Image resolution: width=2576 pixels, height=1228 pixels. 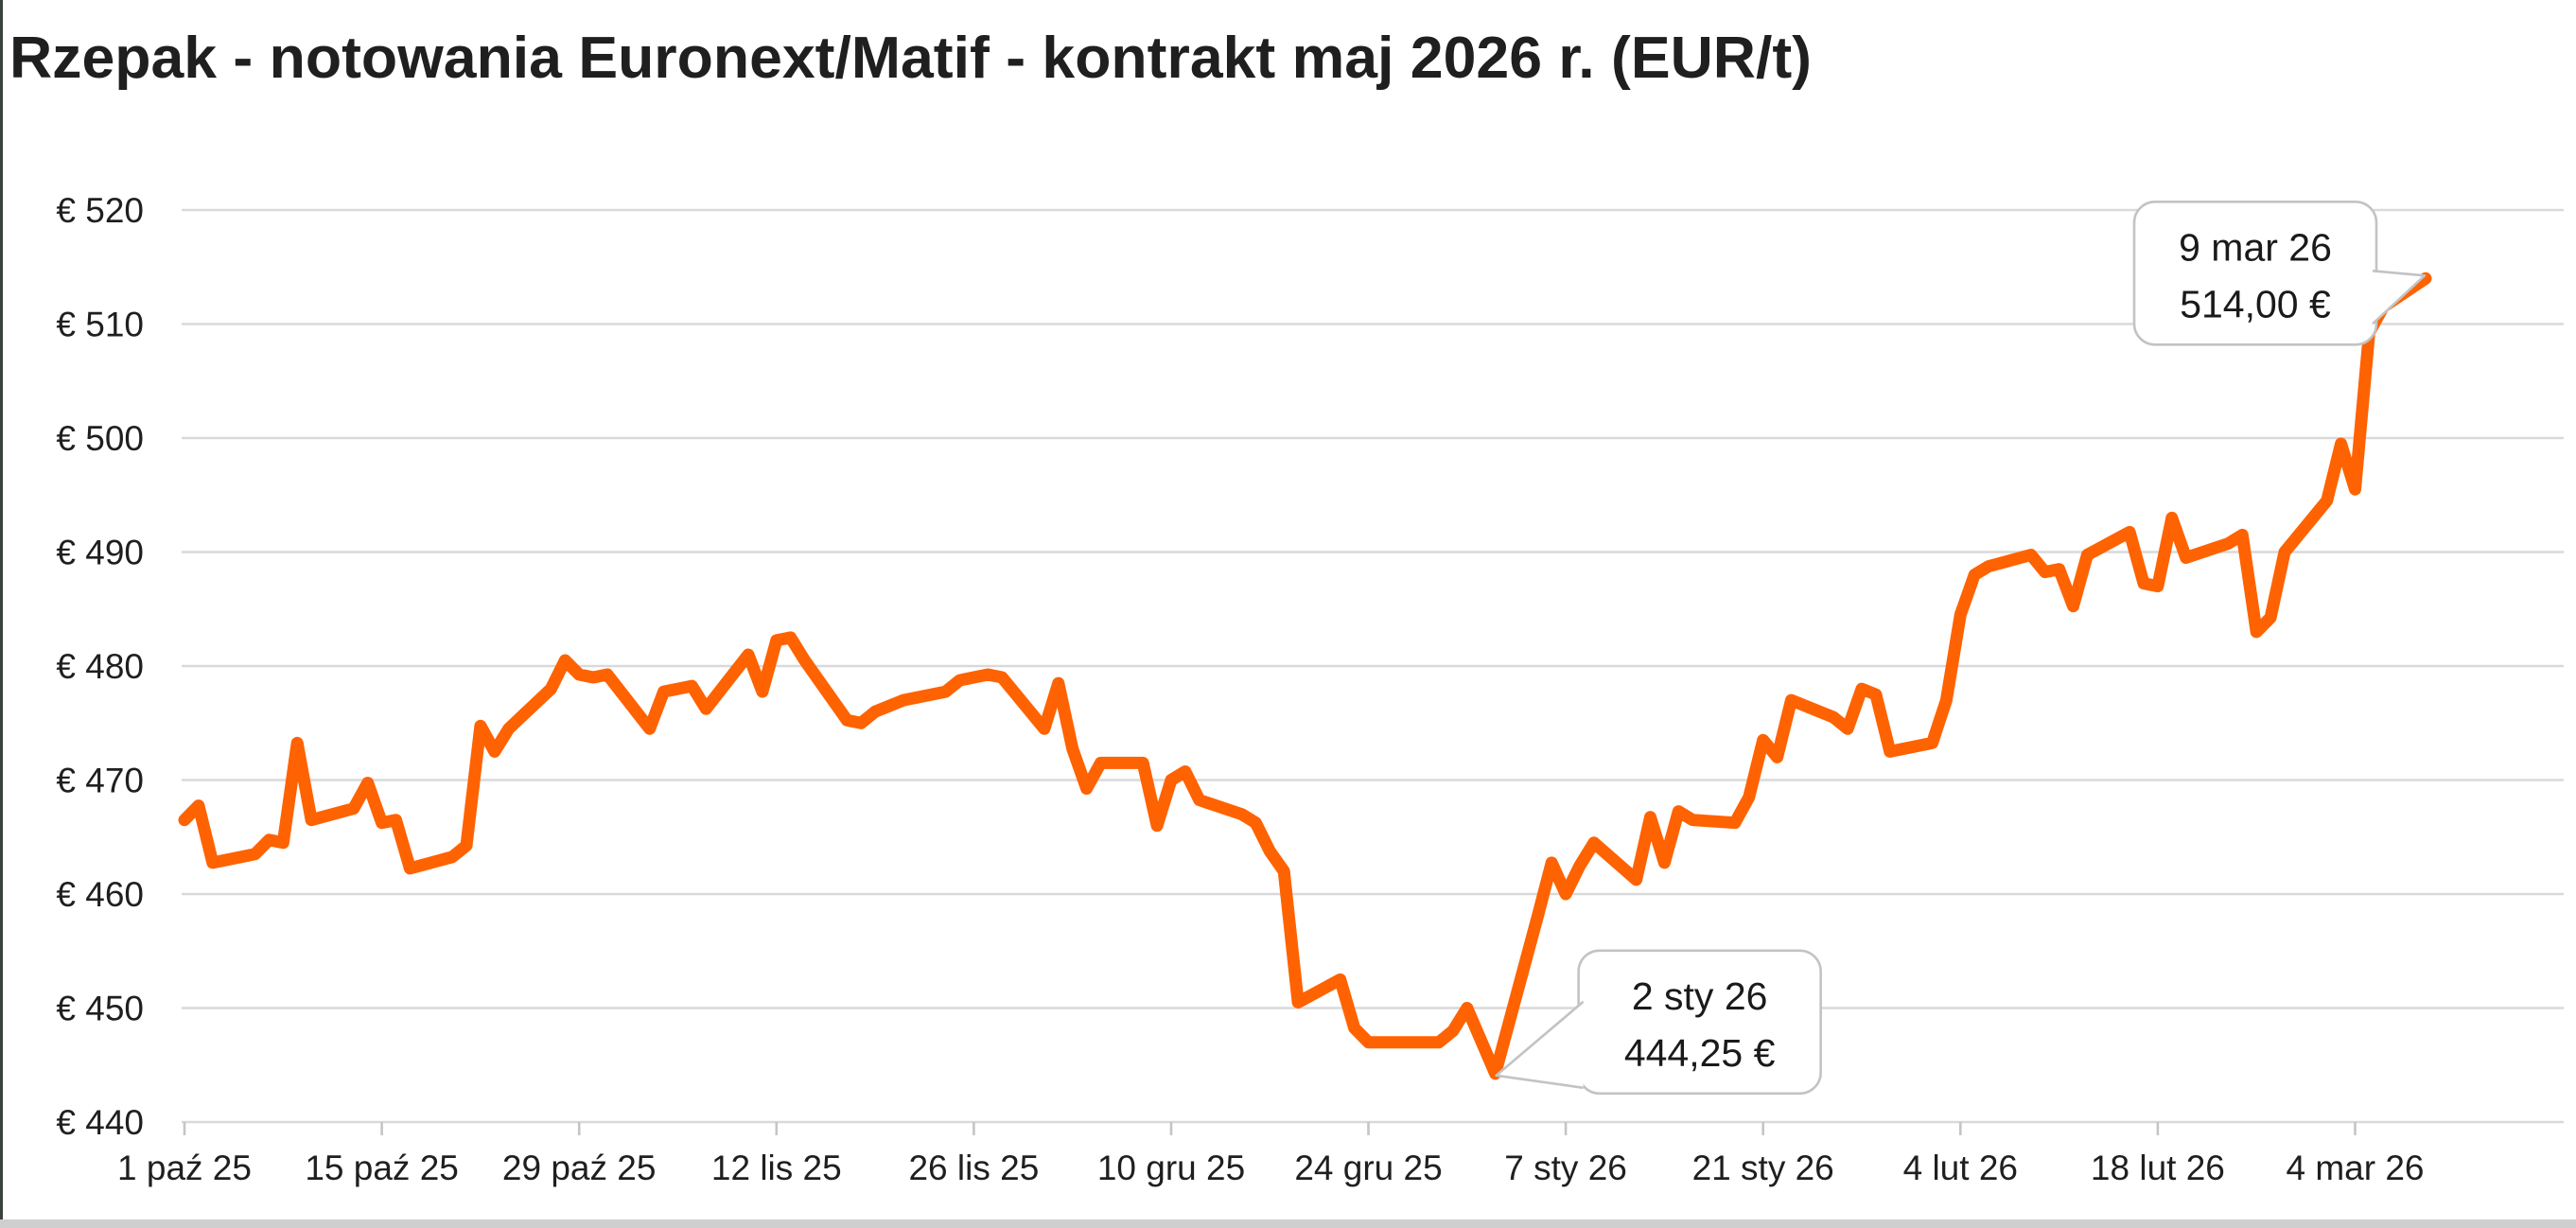 I want to click on y-tick-label: € 520, so click(x=100, y=210).